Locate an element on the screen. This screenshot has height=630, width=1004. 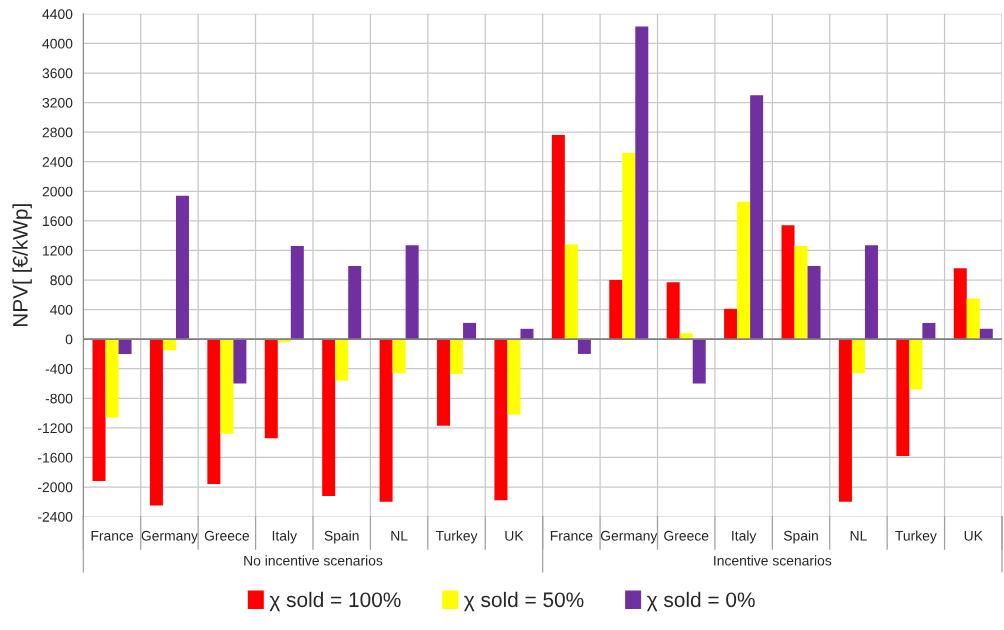
y-tick-label: 800 is located at coordinates (61, 280).